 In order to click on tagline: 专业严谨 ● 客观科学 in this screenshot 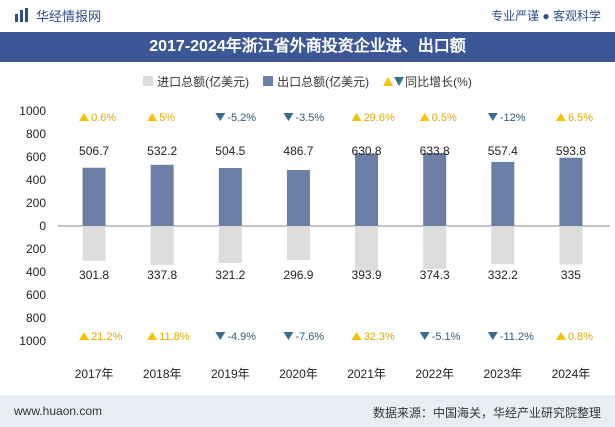, I will do `click(546, 16)`.